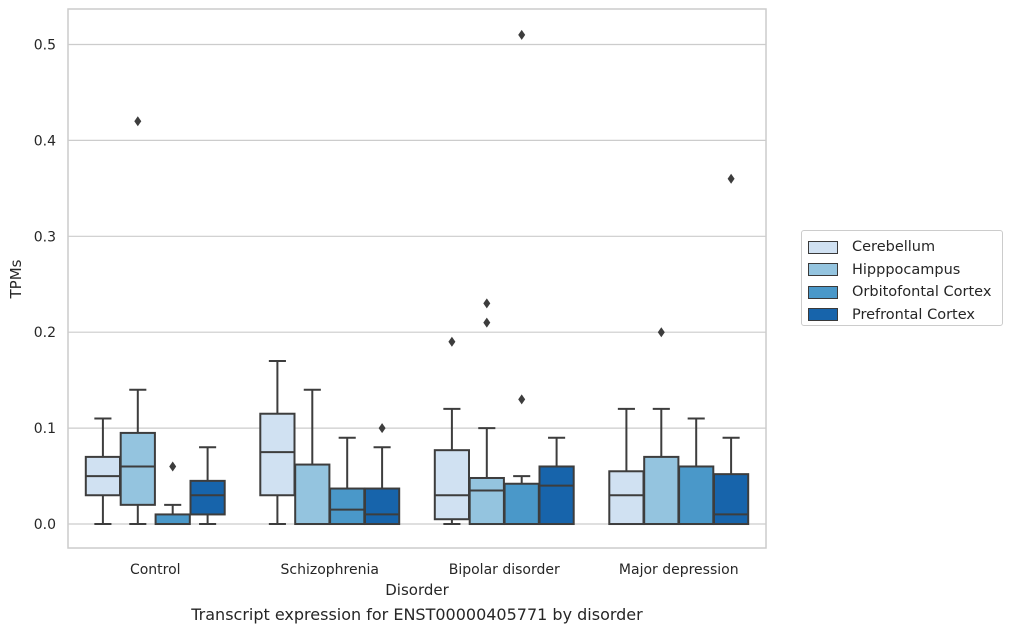 This screenshot has width=1014, height=634. I want to click on legend-item: Cerebellum, so click(905, 247).